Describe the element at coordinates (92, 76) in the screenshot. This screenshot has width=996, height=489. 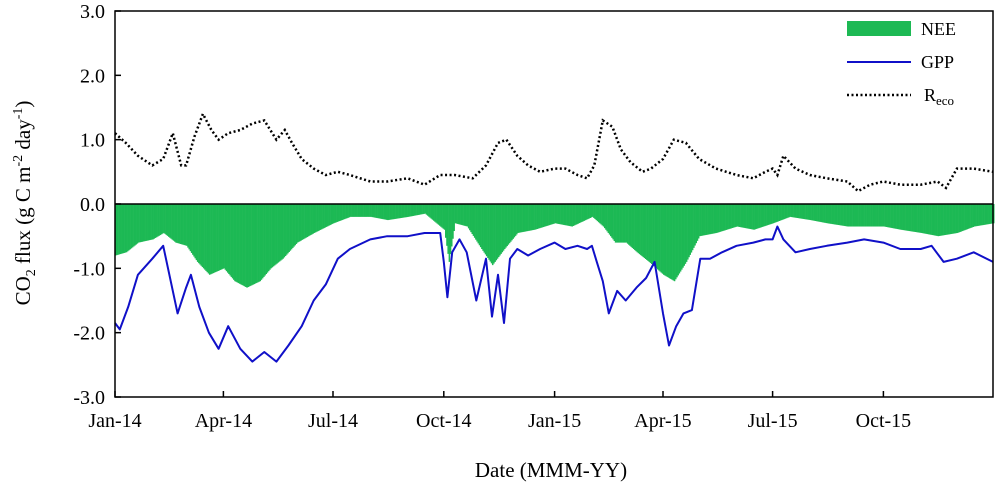
I see `y-tick-label: 2.0` at that location.